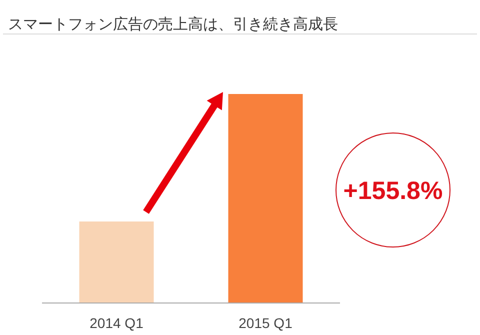 This screenshot has height=335, width=480. What do you see at coordinates (265, 323) in the screenshot?
I see `x-tick-label: 2015 Q1` at bounding box center [265, 323].